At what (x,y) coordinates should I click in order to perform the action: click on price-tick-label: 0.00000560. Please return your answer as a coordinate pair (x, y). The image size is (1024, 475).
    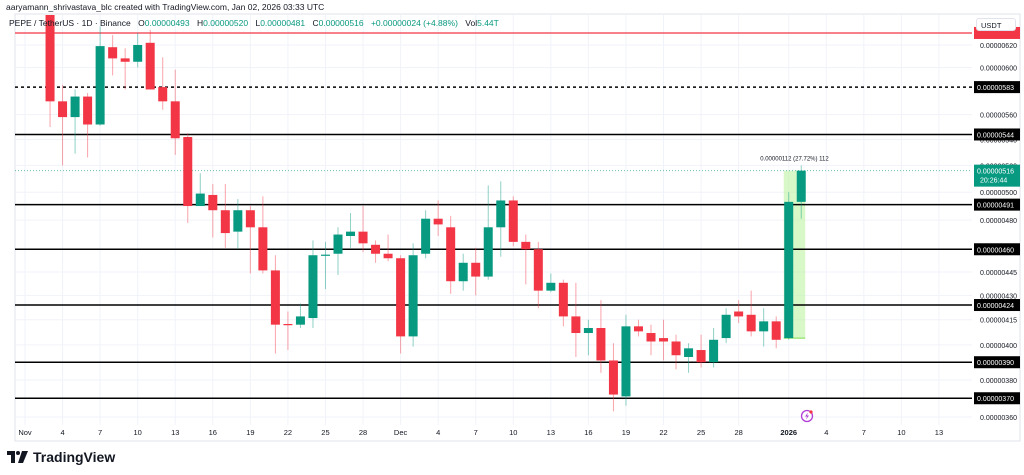
    Looking at the image, I should click on (998, 116).